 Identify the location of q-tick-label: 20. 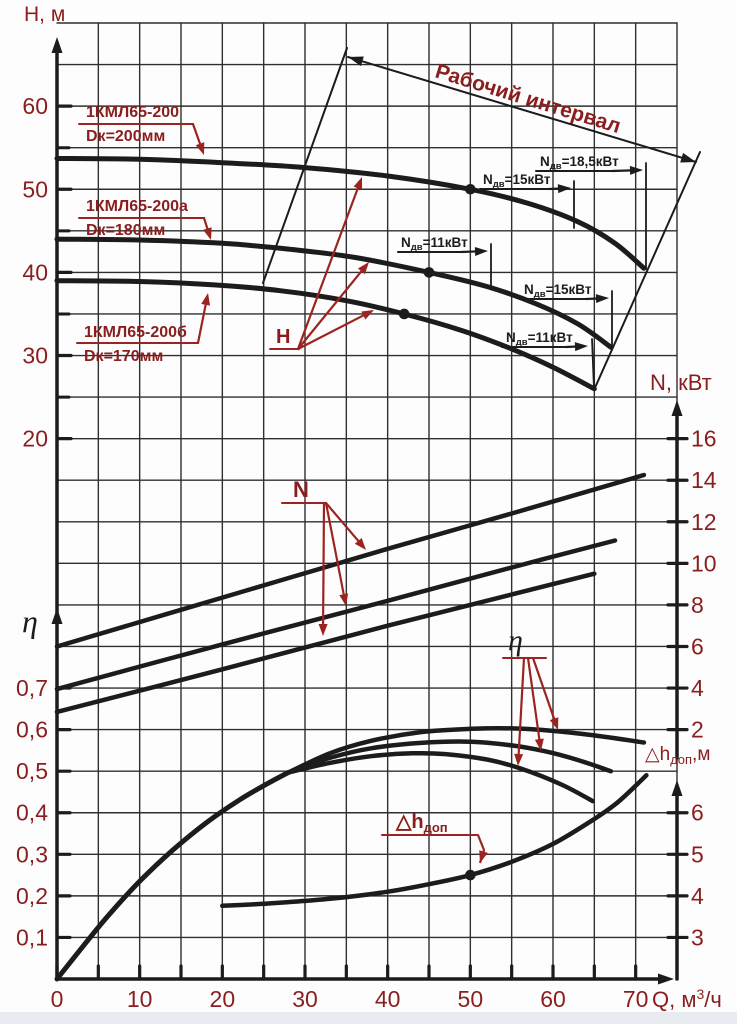
(223, 999).